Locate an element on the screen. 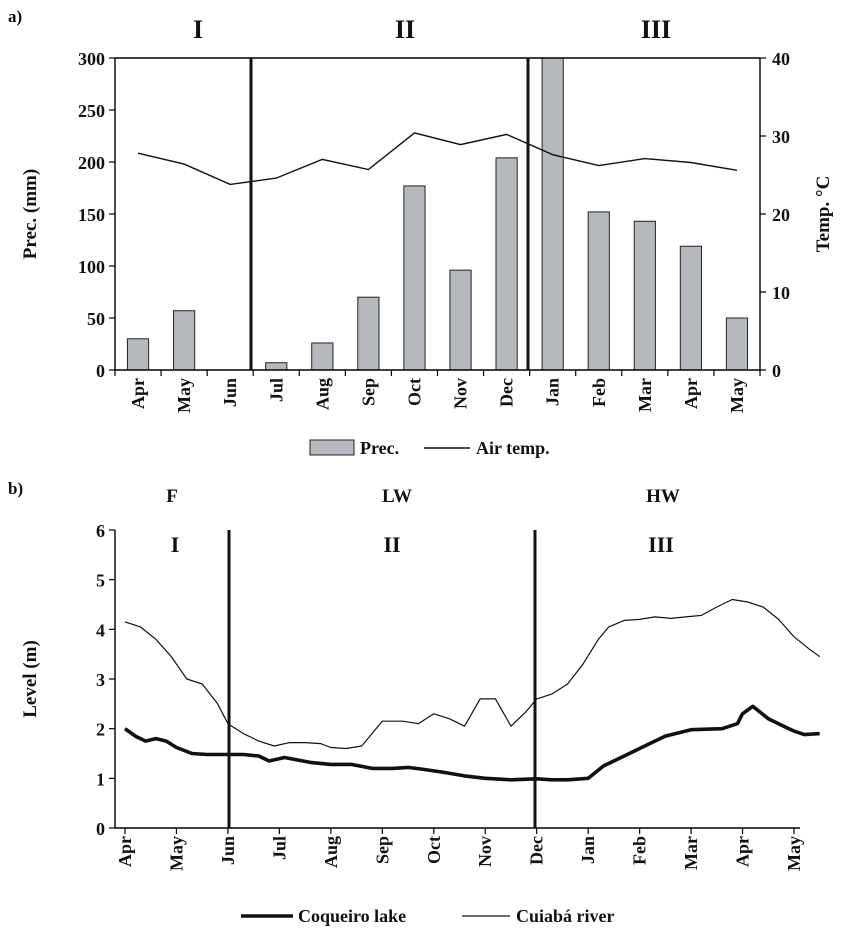 The width and height of the screenshot is (841, 931). panel-a-y-tick-label: 250 is located at coordinates (91, 111).